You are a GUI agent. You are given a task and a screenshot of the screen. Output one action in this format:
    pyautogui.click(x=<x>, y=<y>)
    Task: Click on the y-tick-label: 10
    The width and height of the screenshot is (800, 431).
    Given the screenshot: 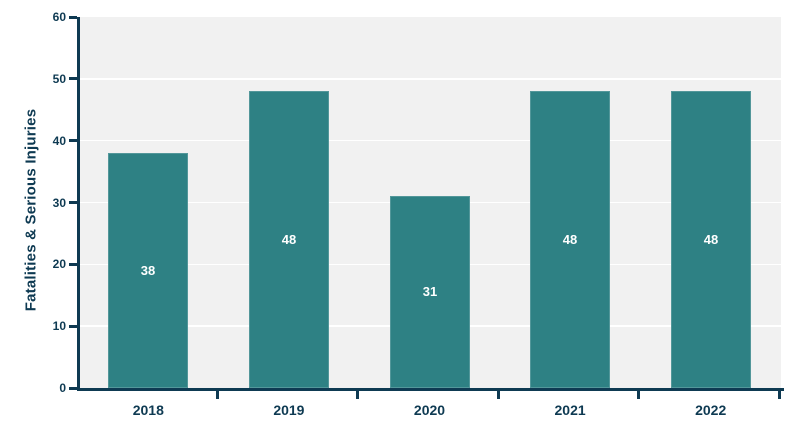 What is the action you would take?
    pyautogui.click(x=59, y=326)
    